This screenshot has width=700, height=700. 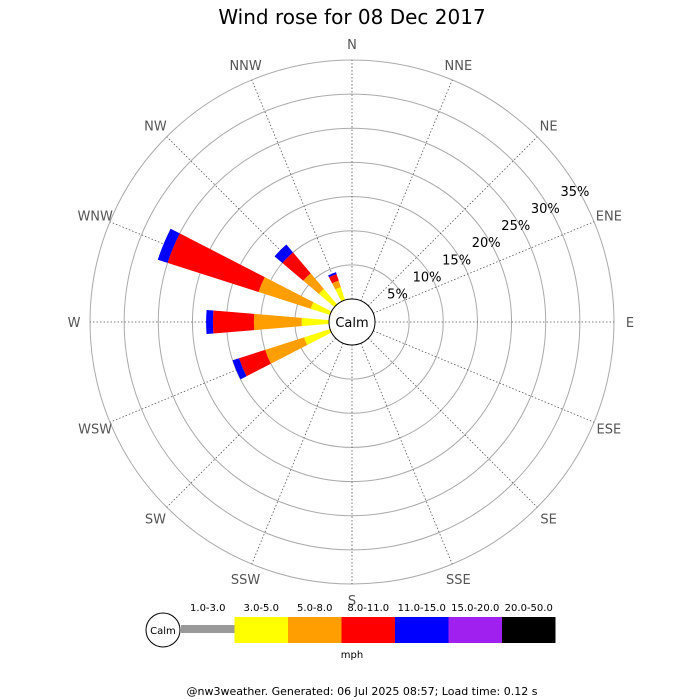 I want to click on legend-swatch-5.0-8.0, so click(x=315, y=630).